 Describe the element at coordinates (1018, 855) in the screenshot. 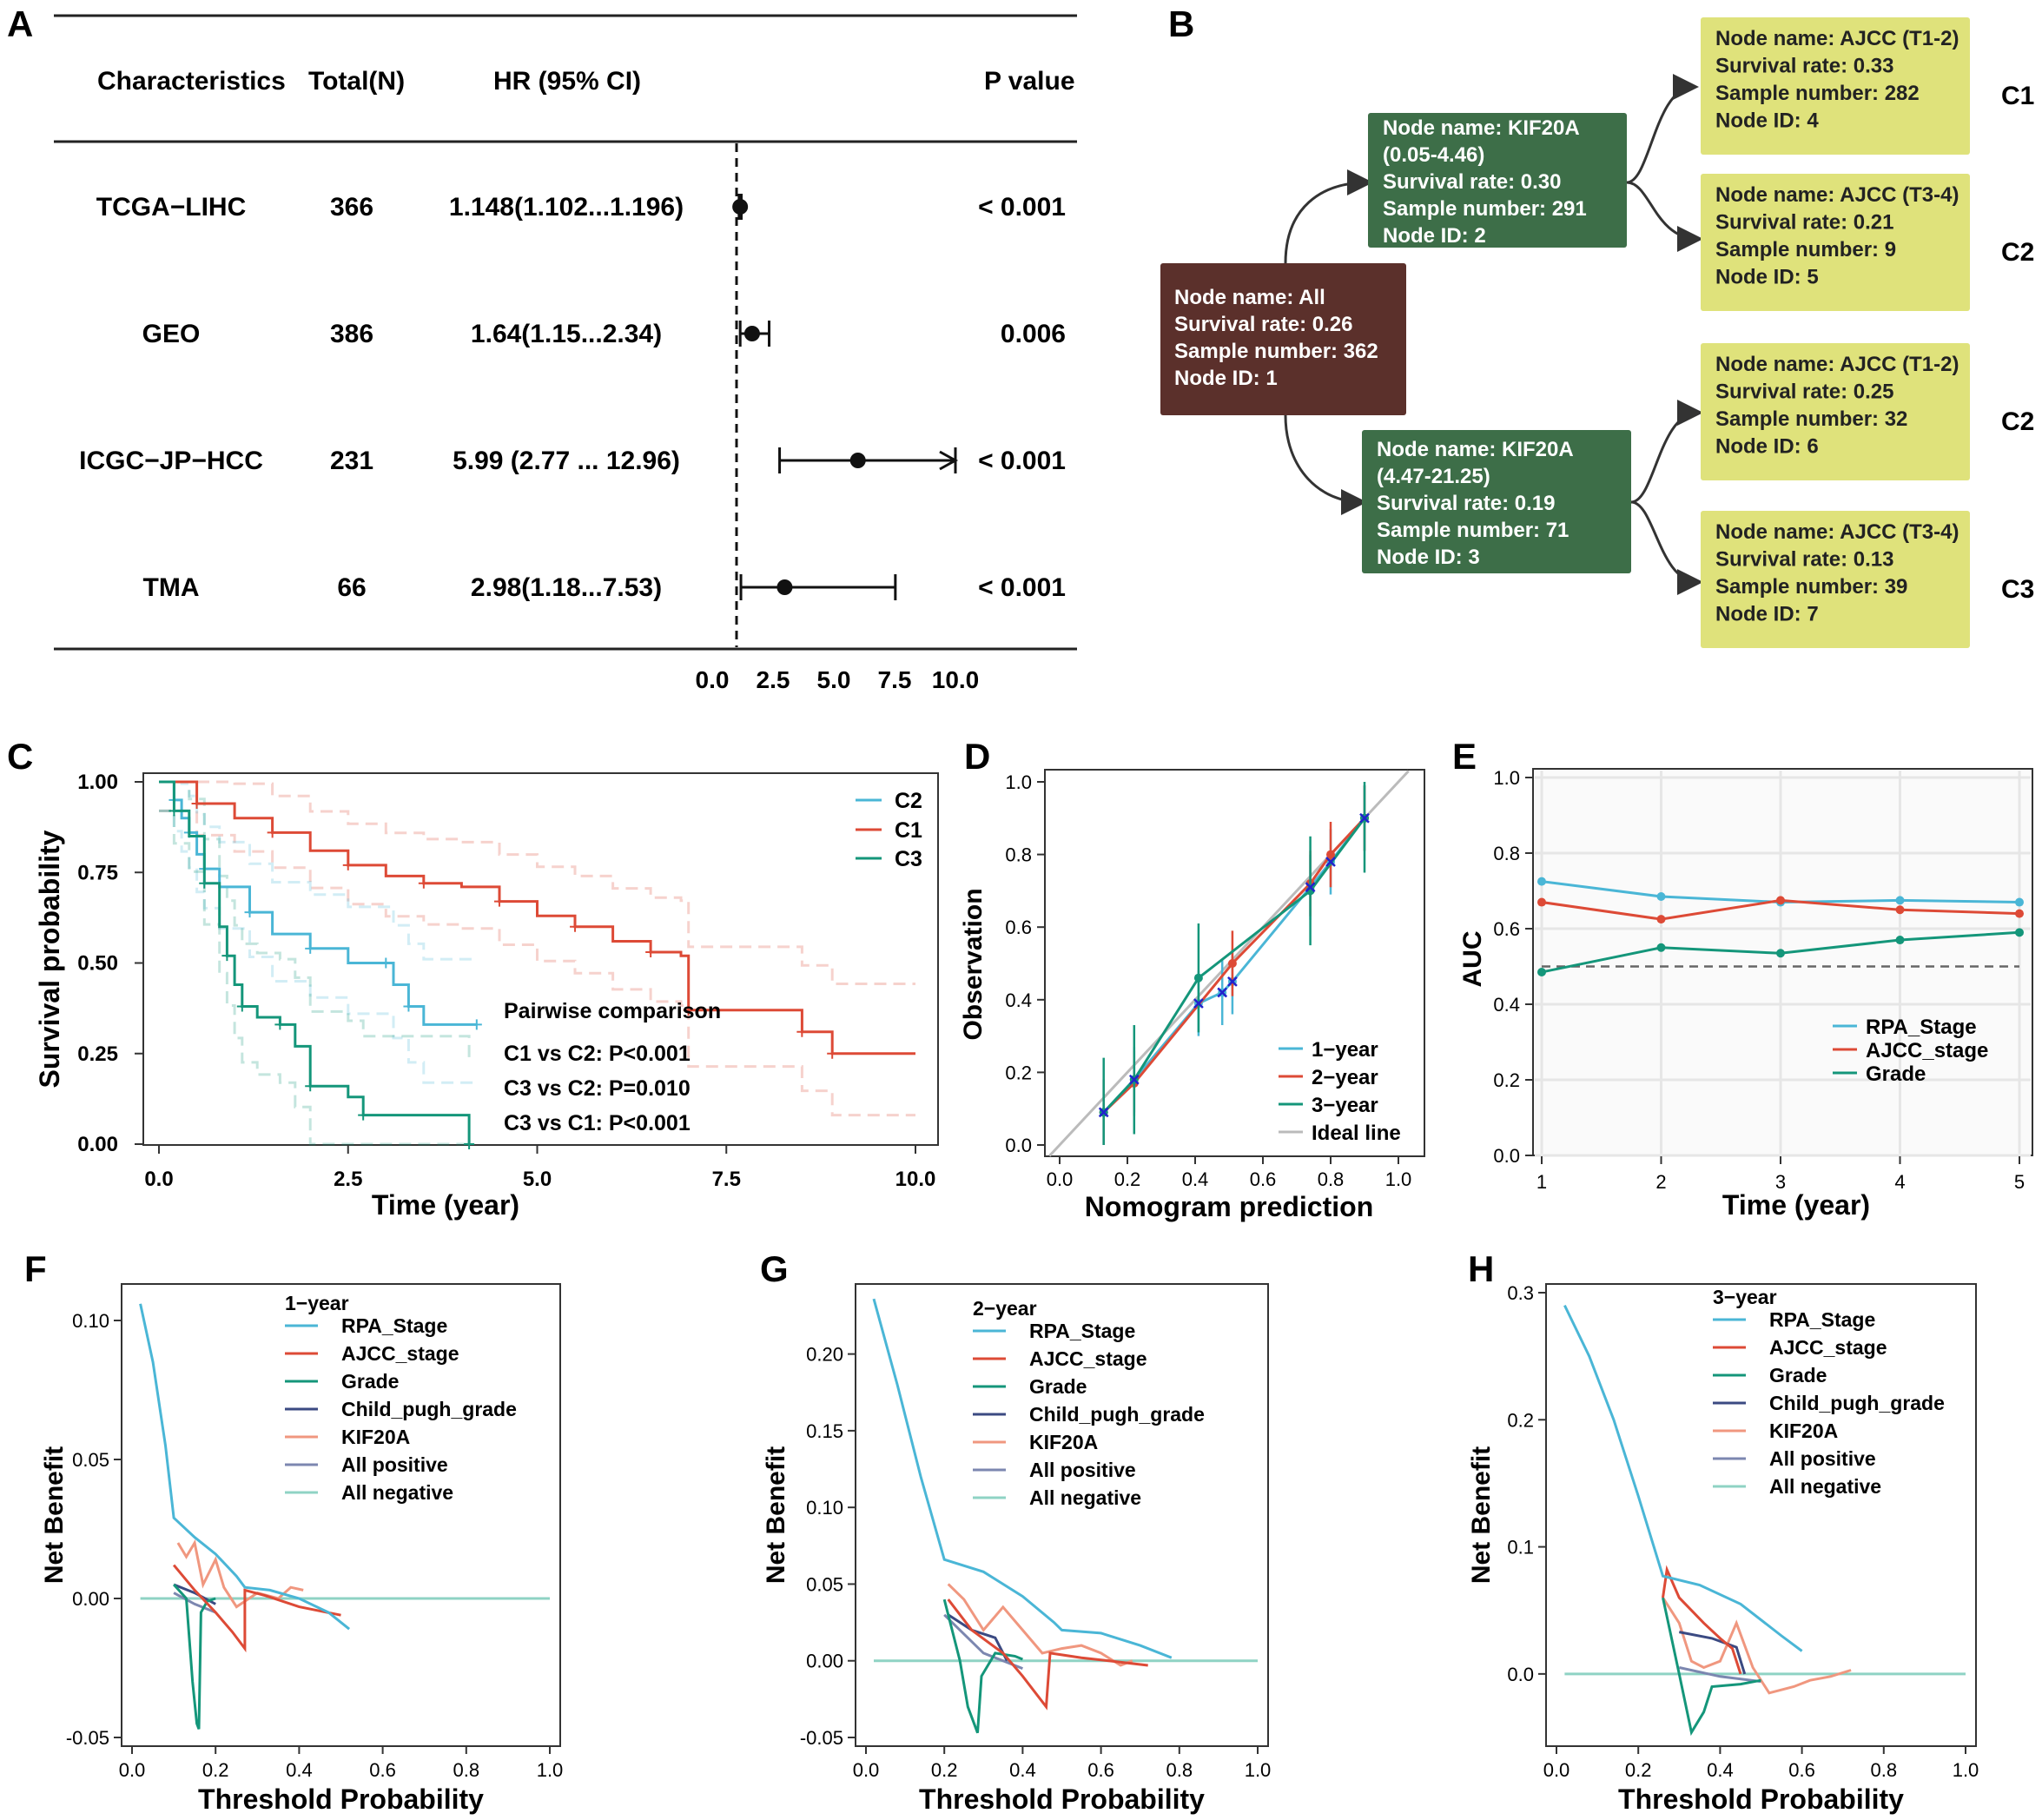

I see `cal-ytick-label: 0.8` at that location.